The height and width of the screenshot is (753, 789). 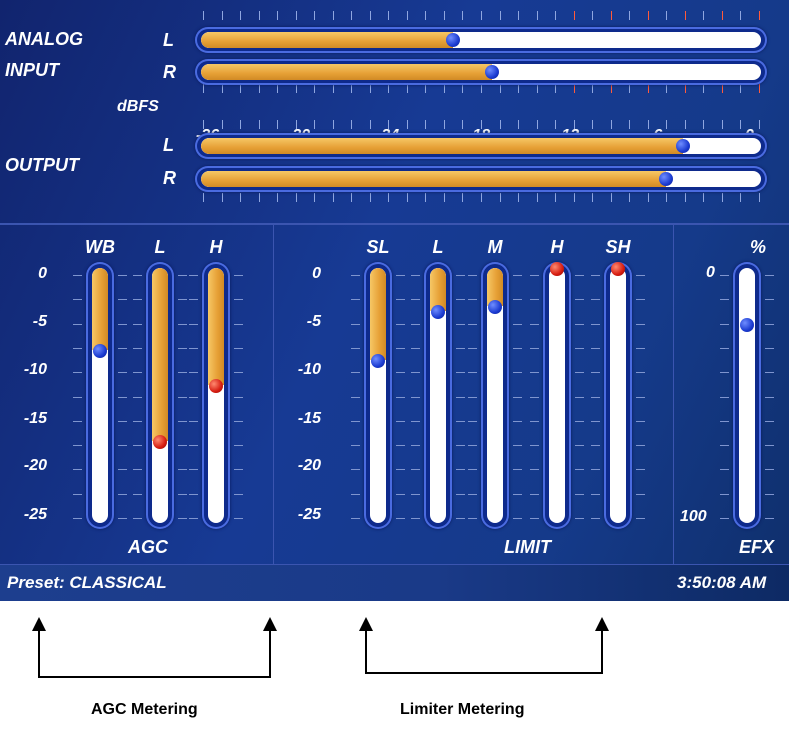 I want to click on analog-label: ANALOG, so click(x=44, y=39).